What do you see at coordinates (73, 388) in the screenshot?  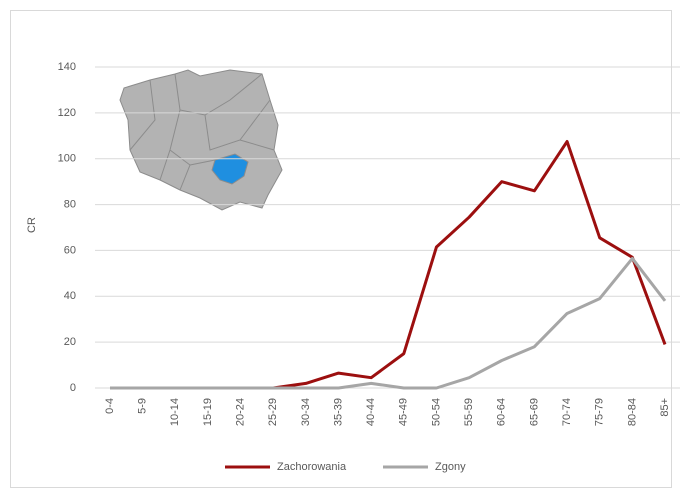 I see `y-tick-label: 0` at bounding box center [73, 388].